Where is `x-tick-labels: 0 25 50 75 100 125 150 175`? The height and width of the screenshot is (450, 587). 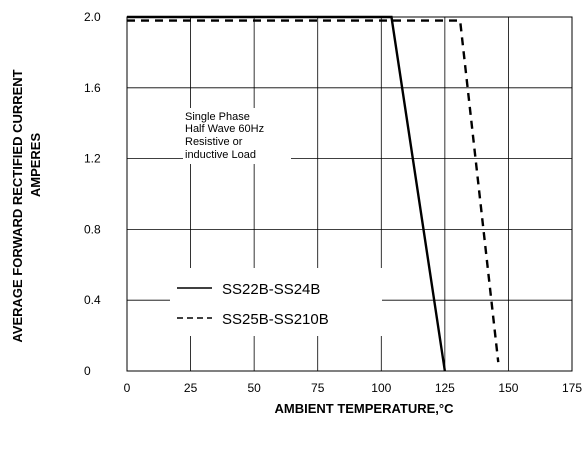 x-tick-labels: 0 25 50 75 100 125 150 175 is located at coordinates (353, 388).